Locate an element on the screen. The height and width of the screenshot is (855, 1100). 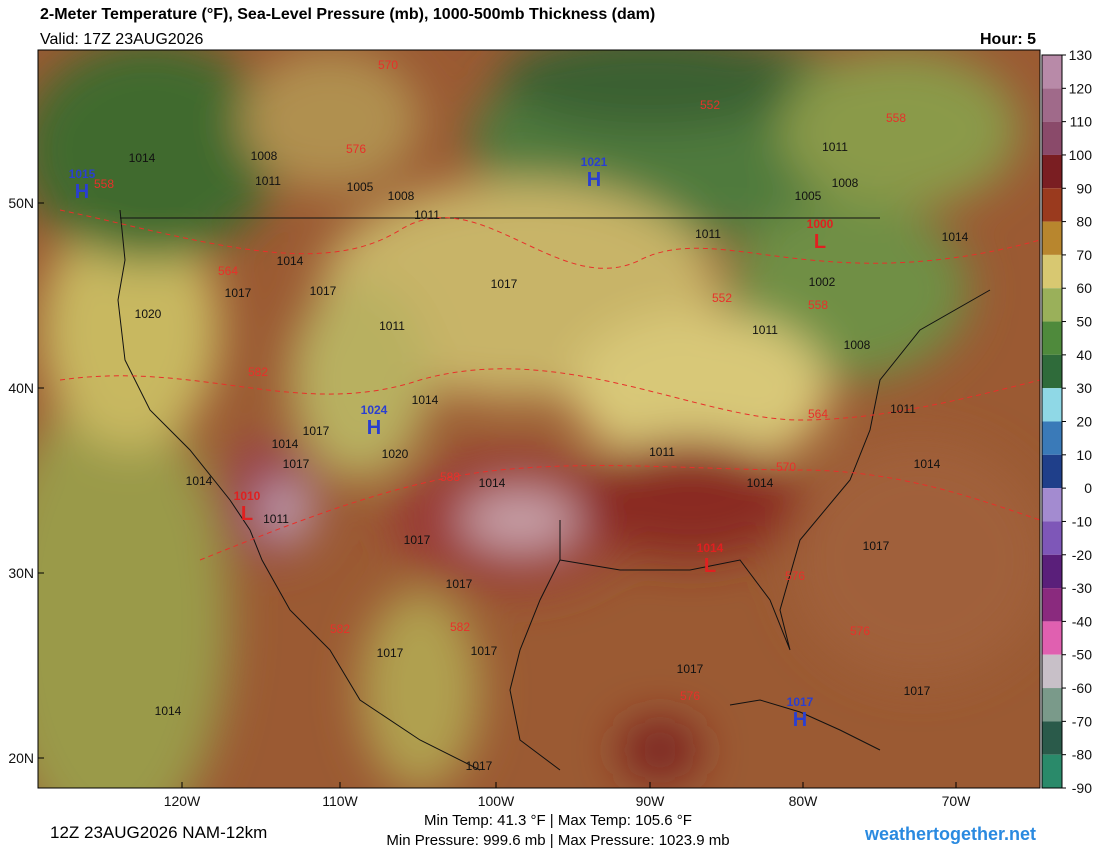
isobar-label: 1002 is located at coordinates (822, 282).